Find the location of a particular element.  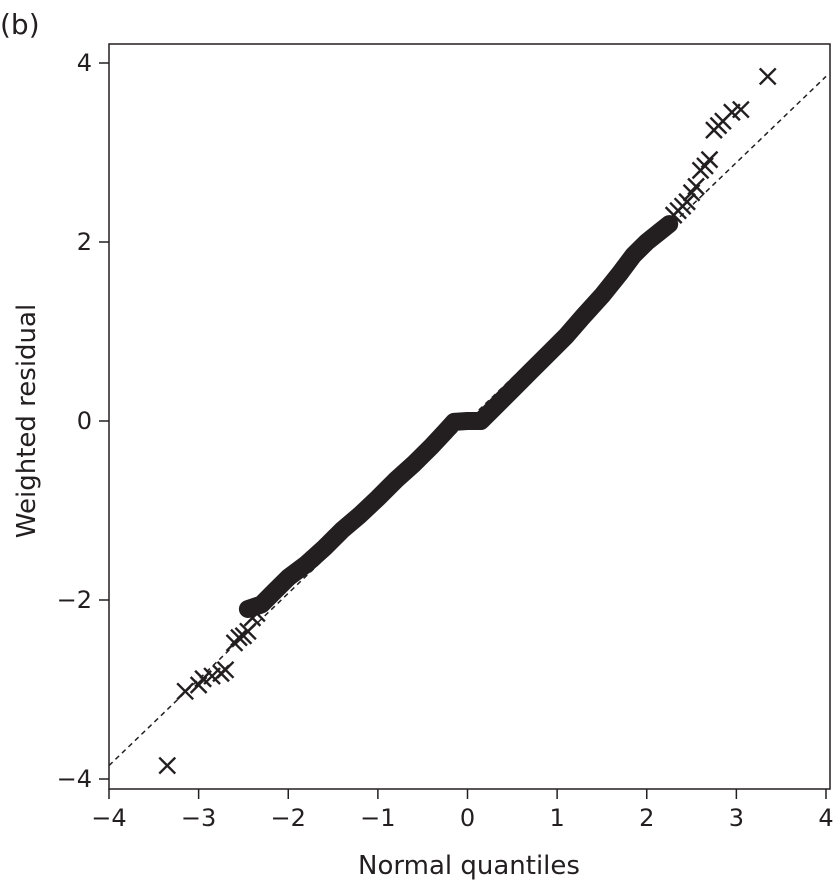

y-tick-label-2: −2 is located at coordinates (74, 600).